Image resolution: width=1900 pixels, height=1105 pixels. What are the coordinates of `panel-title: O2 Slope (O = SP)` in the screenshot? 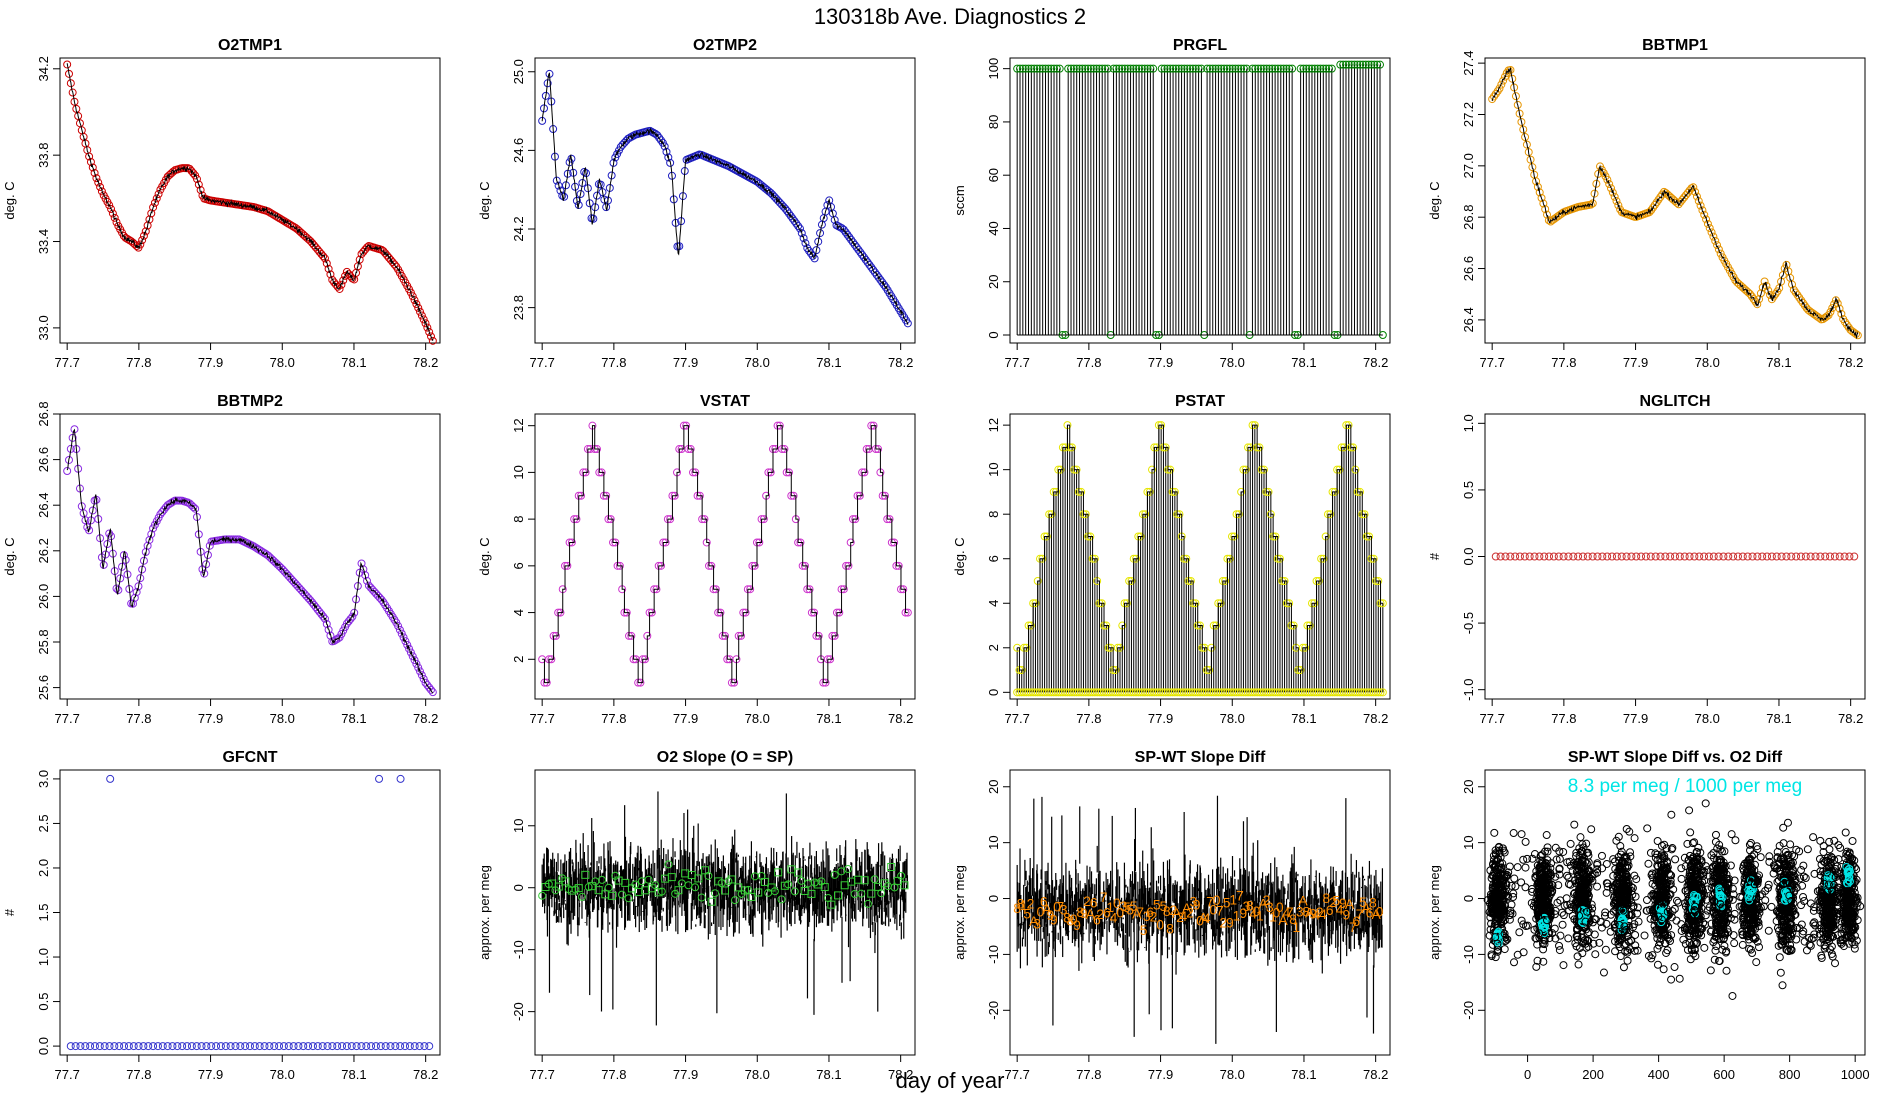 It's located at (725, 757).